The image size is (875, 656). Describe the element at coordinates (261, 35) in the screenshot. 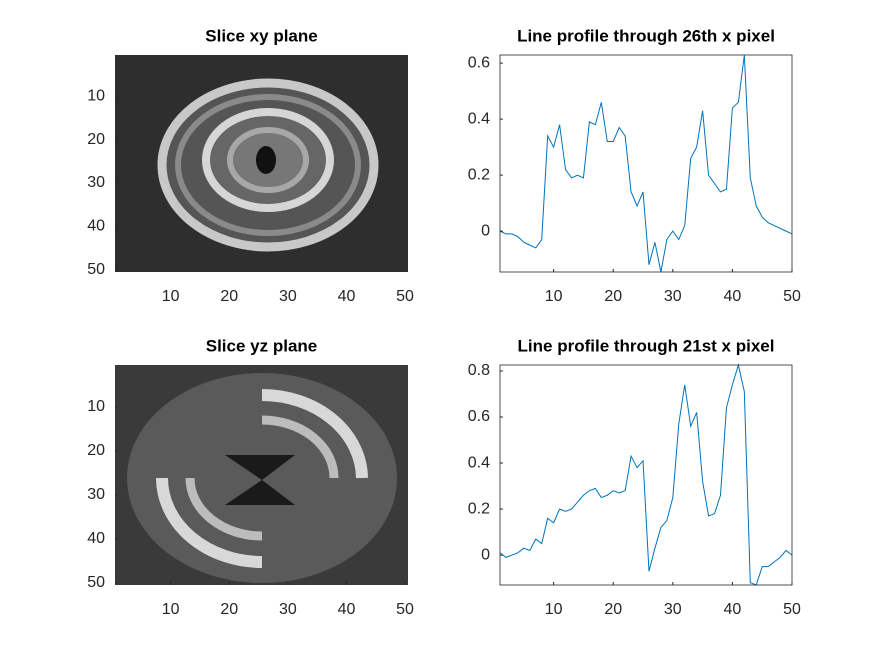

I see `chart-title: Slice xy plane` at that location.